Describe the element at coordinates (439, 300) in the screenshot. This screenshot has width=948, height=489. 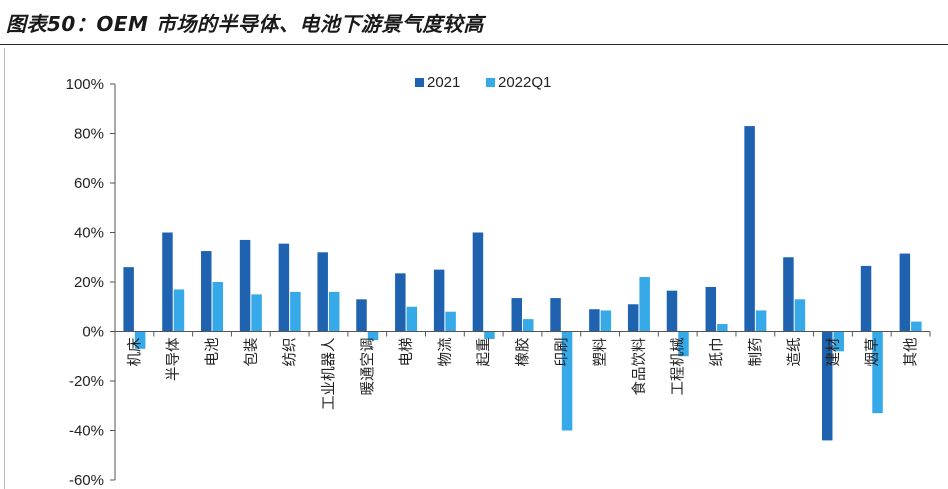
I see `bar-2021-物流` at that location.